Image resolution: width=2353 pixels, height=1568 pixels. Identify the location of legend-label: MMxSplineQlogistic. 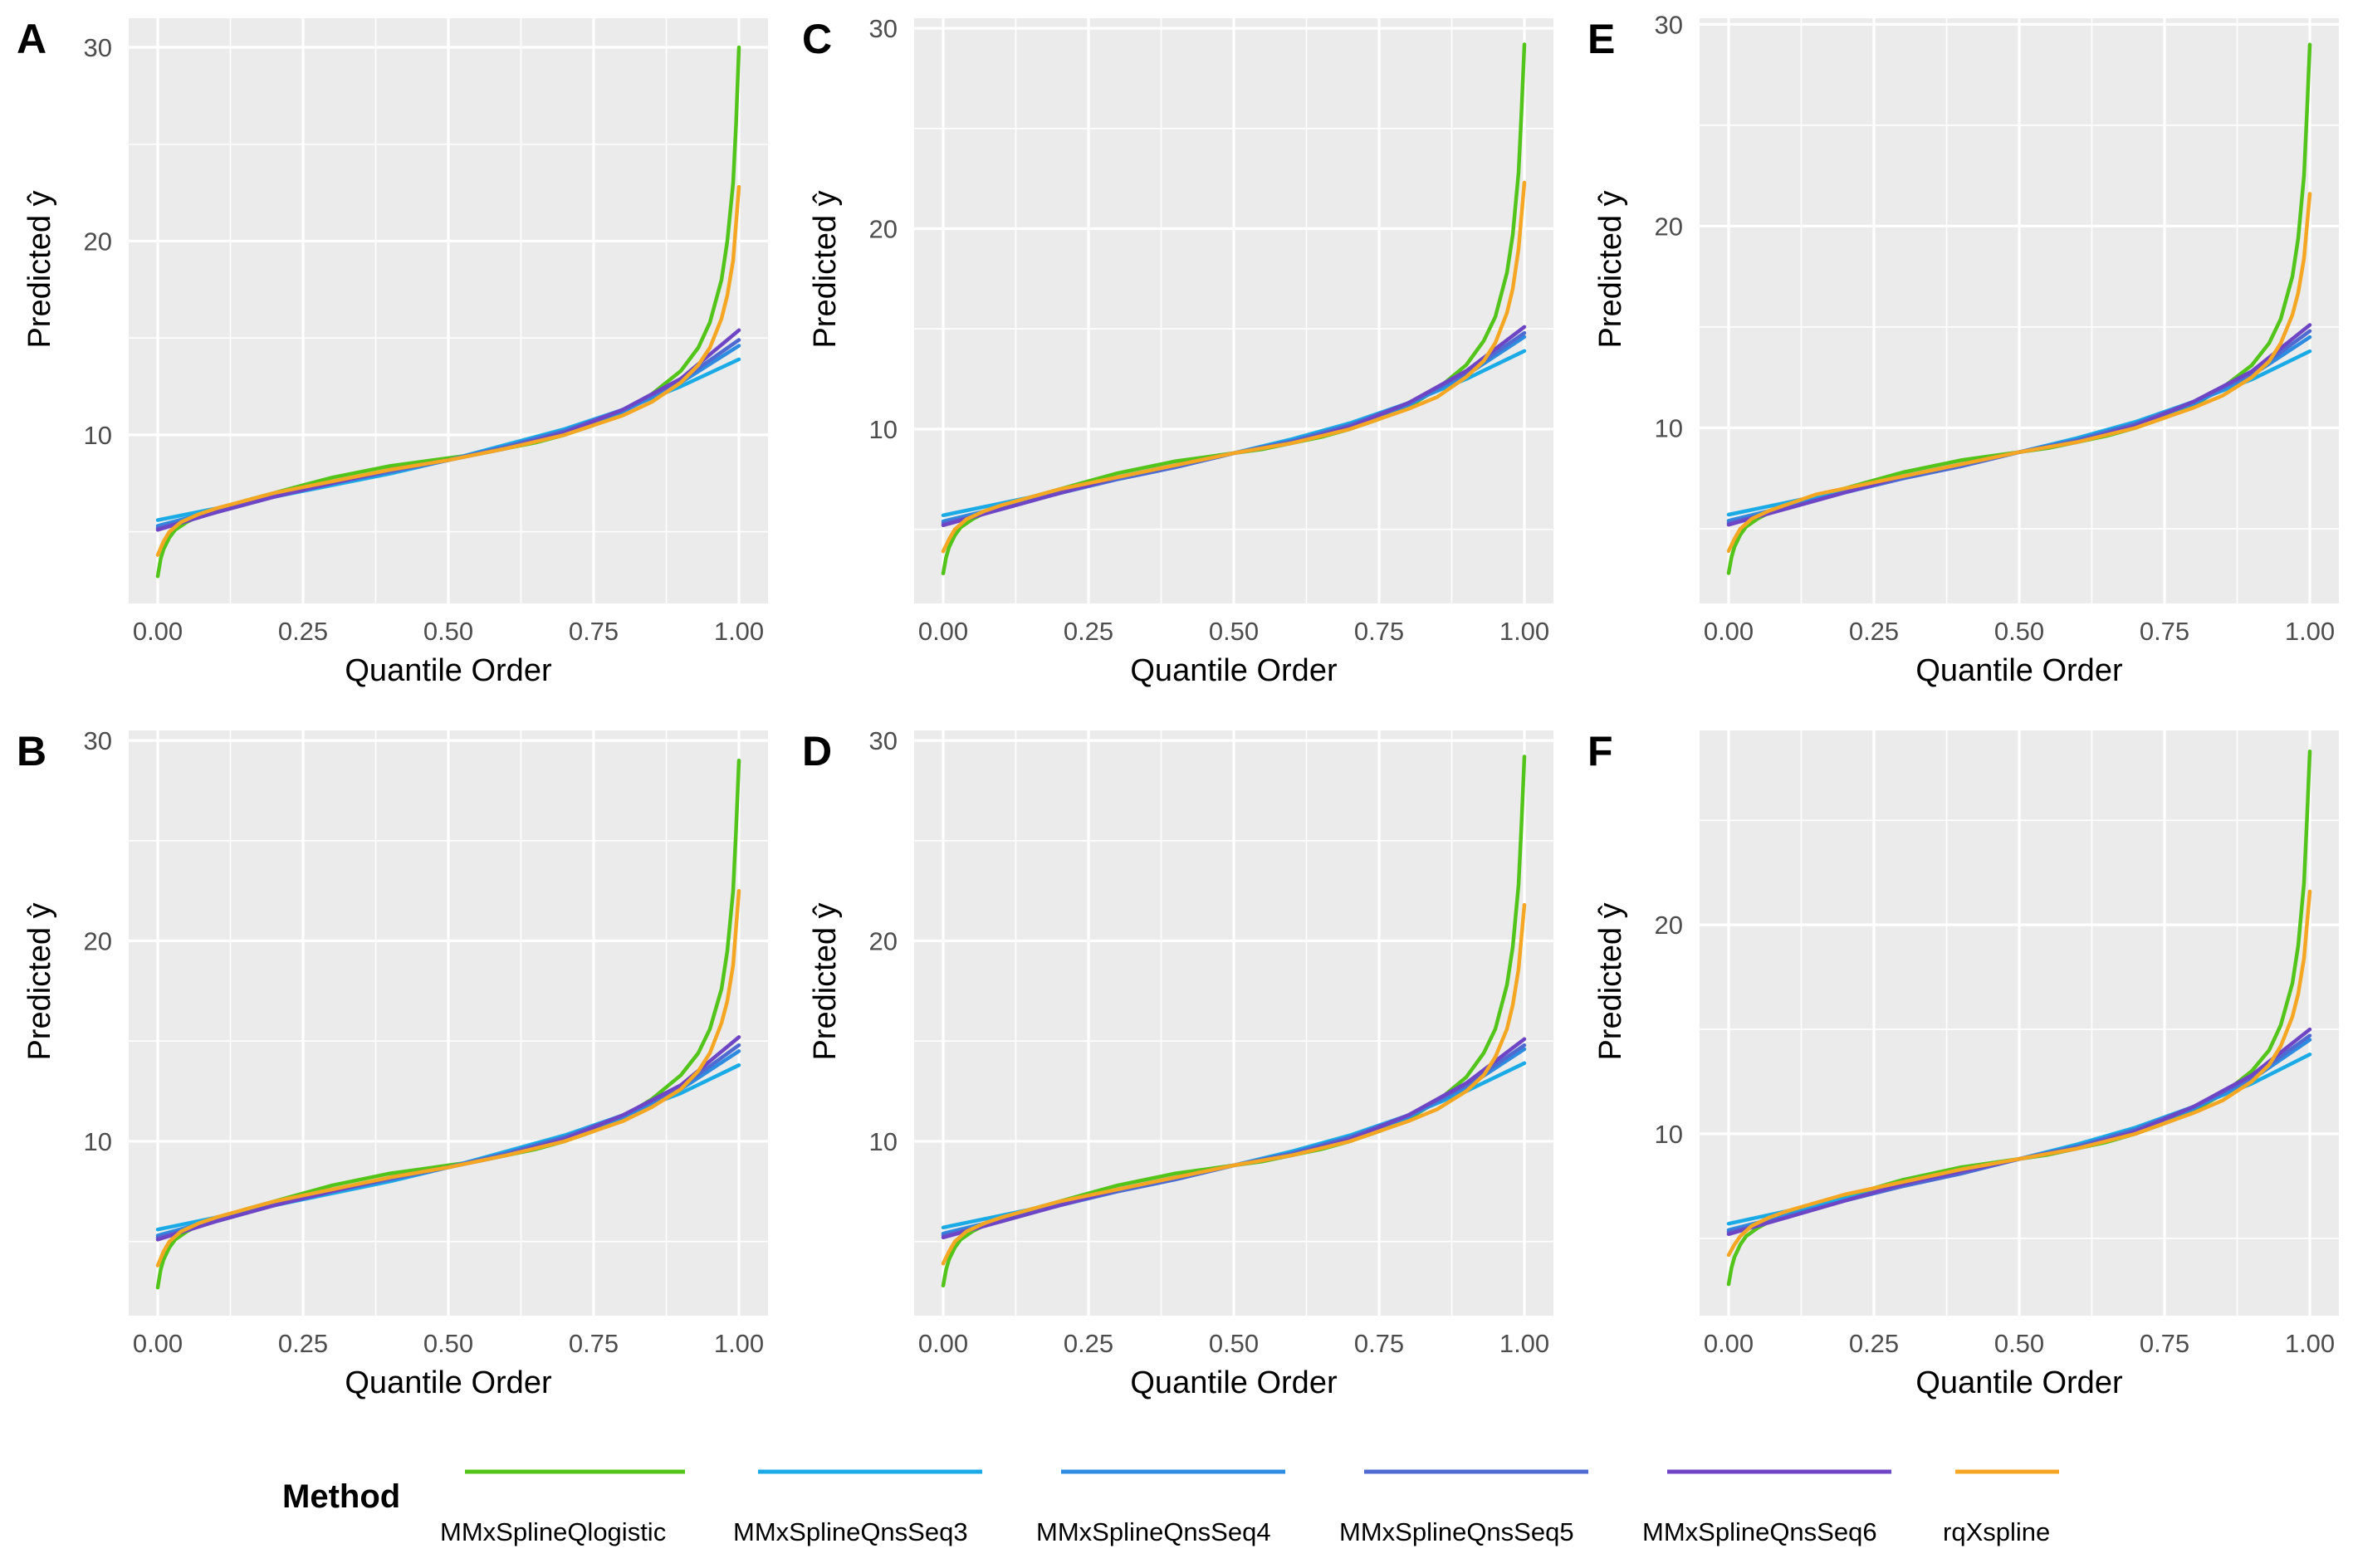
(553, 1531).